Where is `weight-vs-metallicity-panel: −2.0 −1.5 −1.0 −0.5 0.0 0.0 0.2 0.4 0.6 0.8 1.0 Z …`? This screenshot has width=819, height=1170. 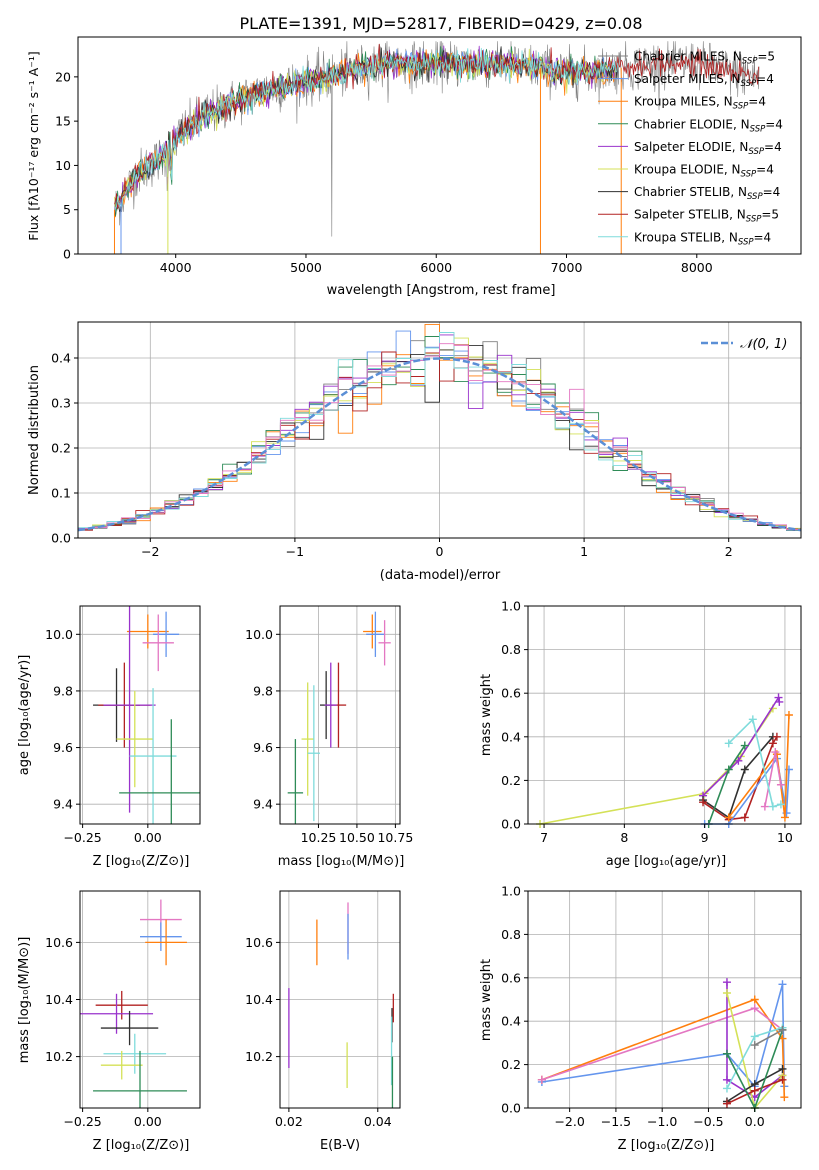
weight-vs-metallicity-panel: −2.0 −1.5 −1.0 −0.5 0.0 0.0 0.2 0.4 0.6 0.8 1.0 Z … is located at coordinates (640, 1018).